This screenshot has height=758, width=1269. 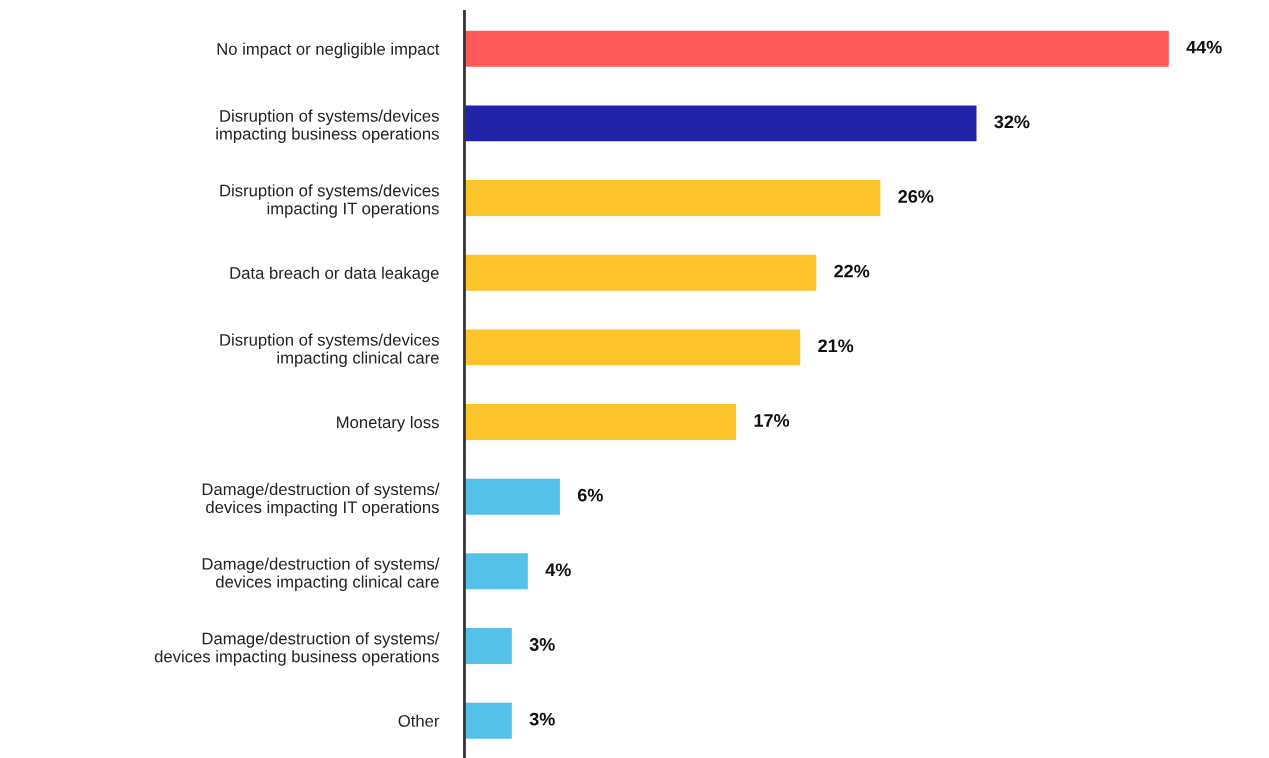 I want to click on y-tick-label: Disruption of systems/devices impacting clinical care, so click(x=329, y=350).